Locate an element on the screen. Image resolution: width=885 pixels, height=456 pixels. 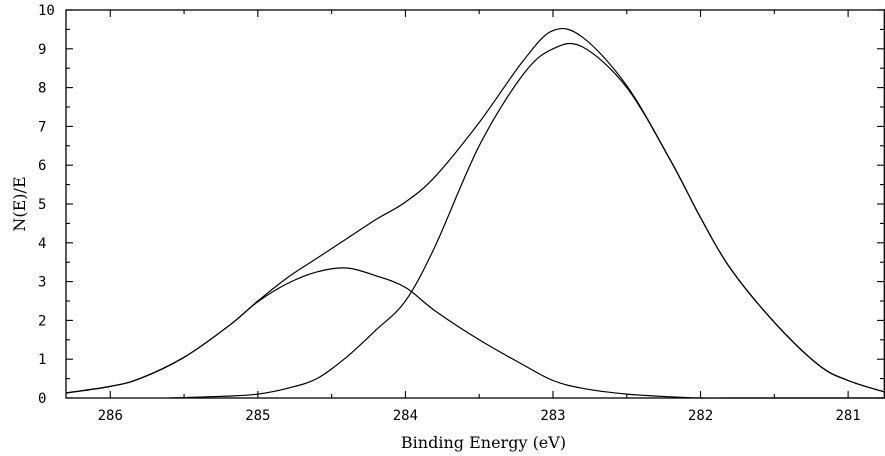
y-tick-label: 3 is located at coordinates (42, 283).